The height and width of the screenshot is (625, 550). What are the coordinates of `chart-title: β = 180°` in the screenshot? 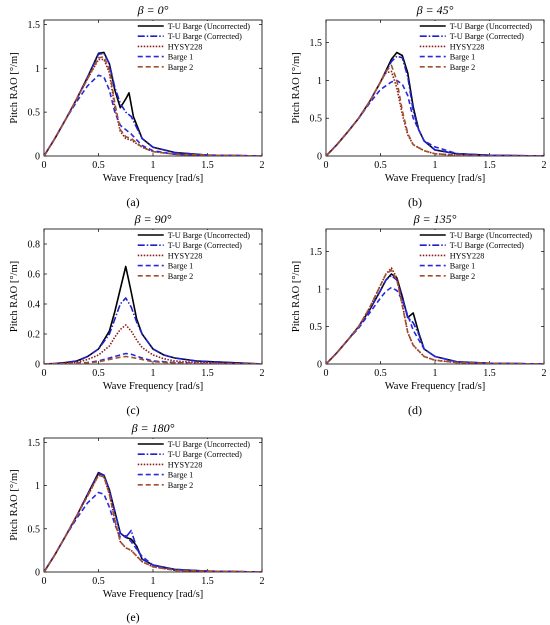 It's located at (153, 428).